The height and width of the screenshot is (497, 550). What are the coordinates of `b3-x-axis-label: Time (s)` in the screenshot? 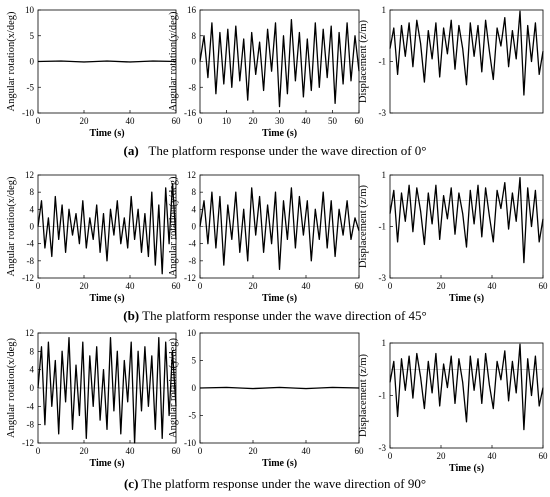 It's located at (466, 298).